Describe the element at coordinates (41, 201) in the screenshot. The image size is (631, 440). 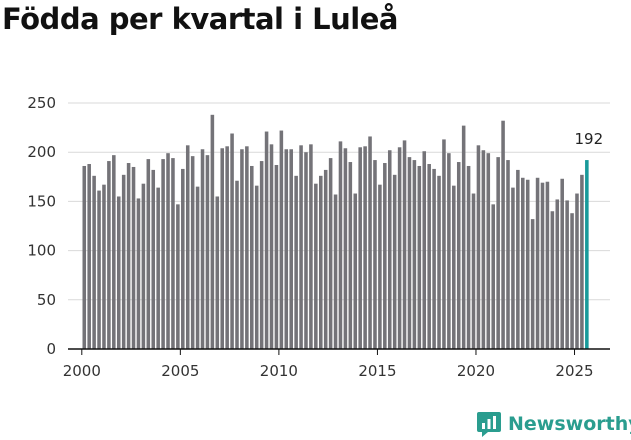
I see `y-tick-label-150: 150` at that location.